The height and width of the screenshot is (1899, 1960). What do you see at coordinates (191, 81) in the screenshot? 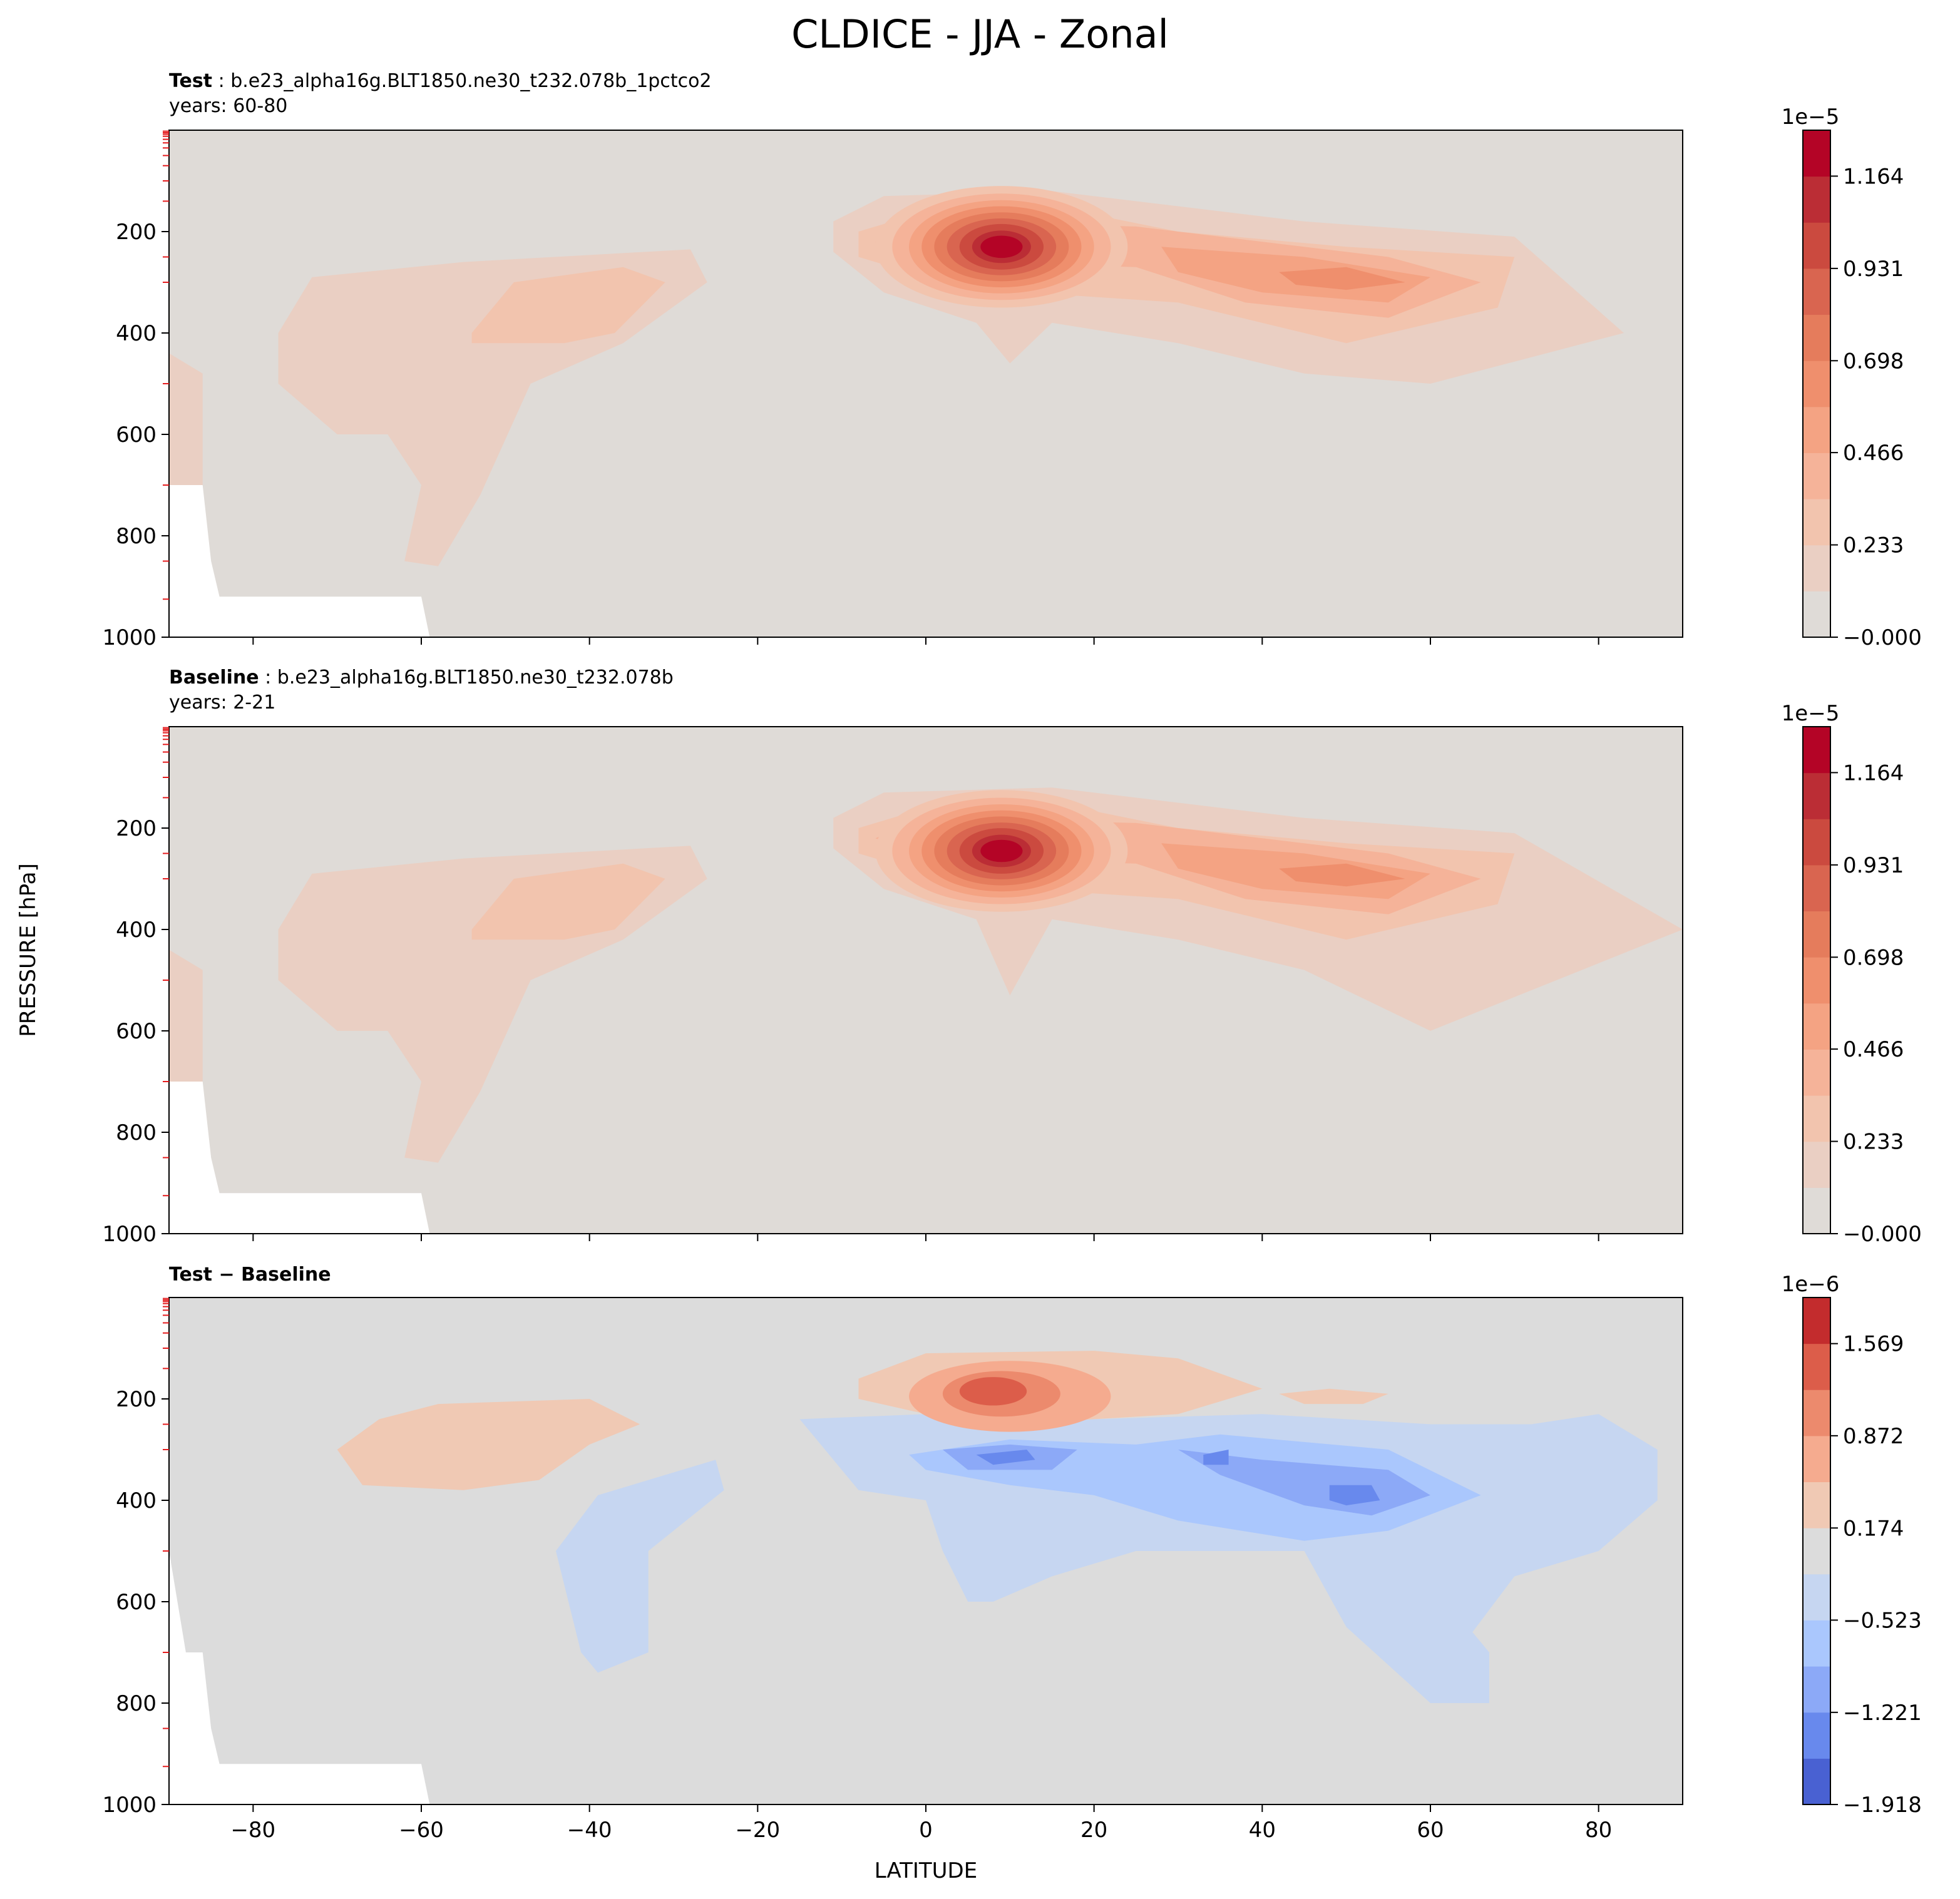
I see `panel-label-test: Test` at bounding box center [191, 81].